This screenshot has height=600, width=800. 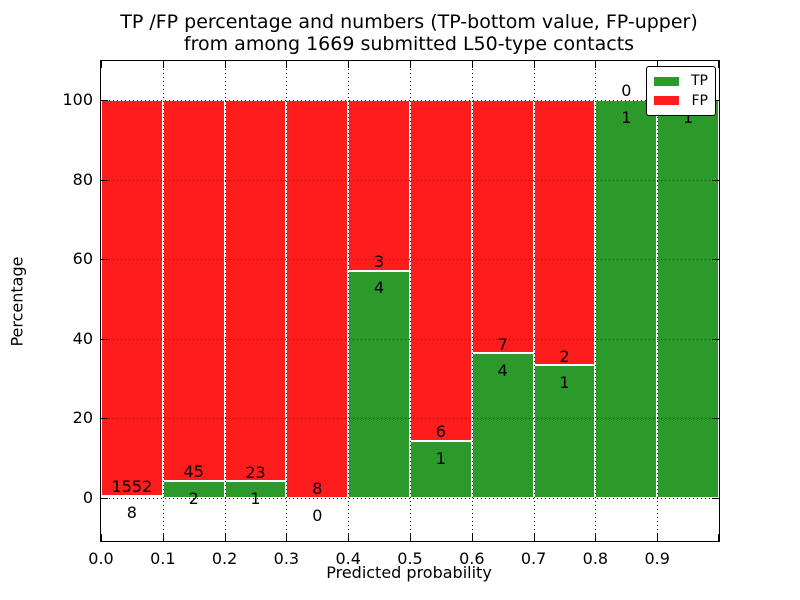 What do you see at coordinates (193, 472) in the screenshot?
I see `bar-count-label-fp: 45` at bounding box center [193, 472].